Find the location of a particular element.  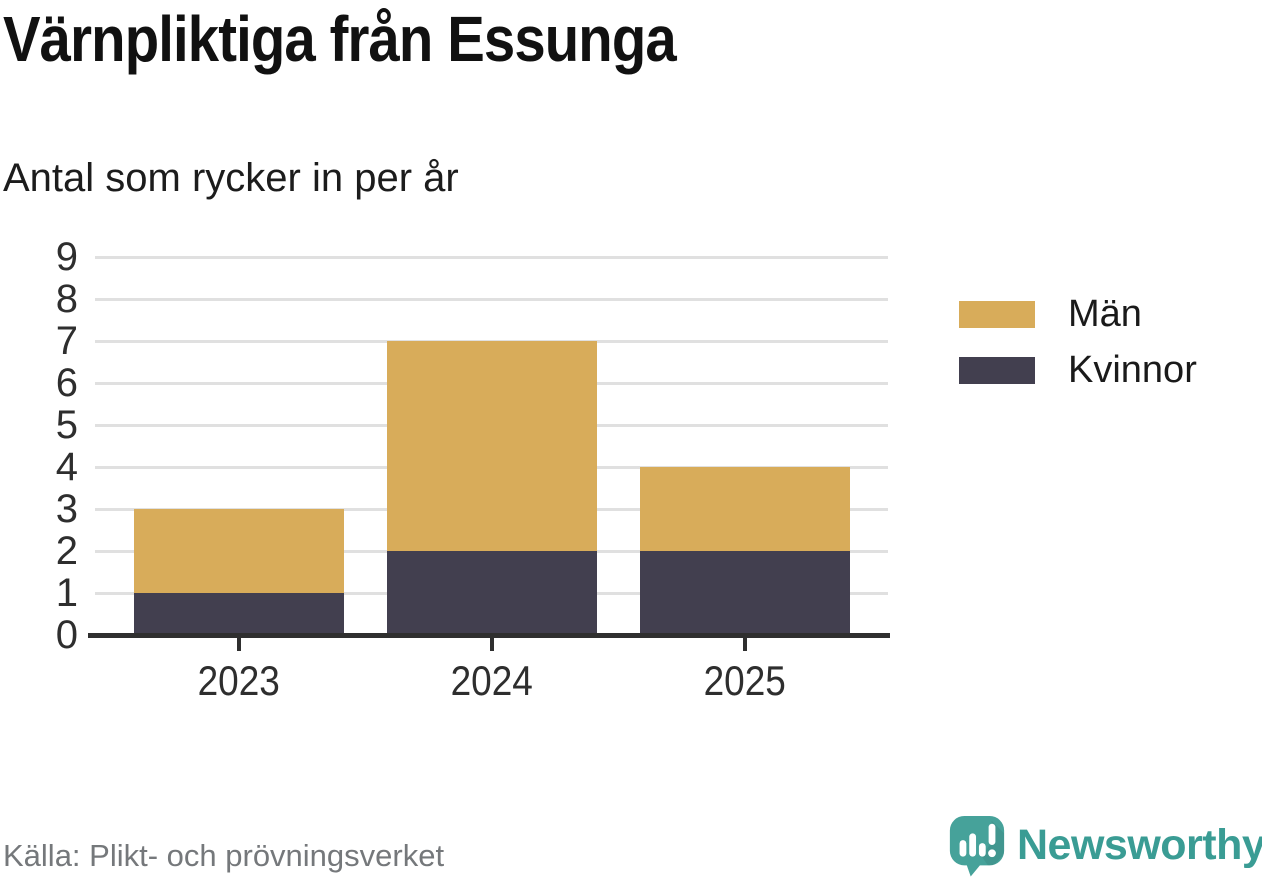

legend-item-man: Män is located at coordinates (1078, 314).